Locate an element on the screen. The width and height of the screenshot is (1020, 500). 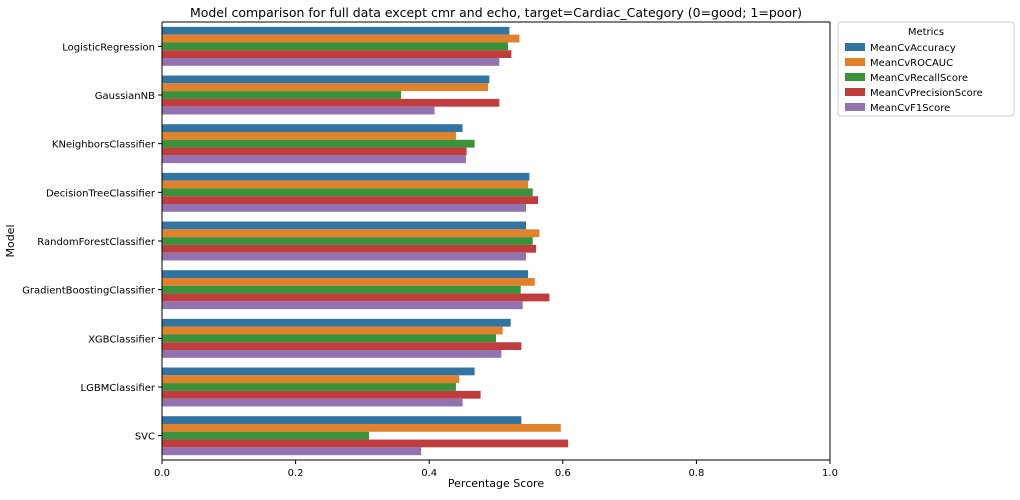
bar-KNeighborsClassifier-MeanCvPrecisionScore is located at coordinates (314, 151).